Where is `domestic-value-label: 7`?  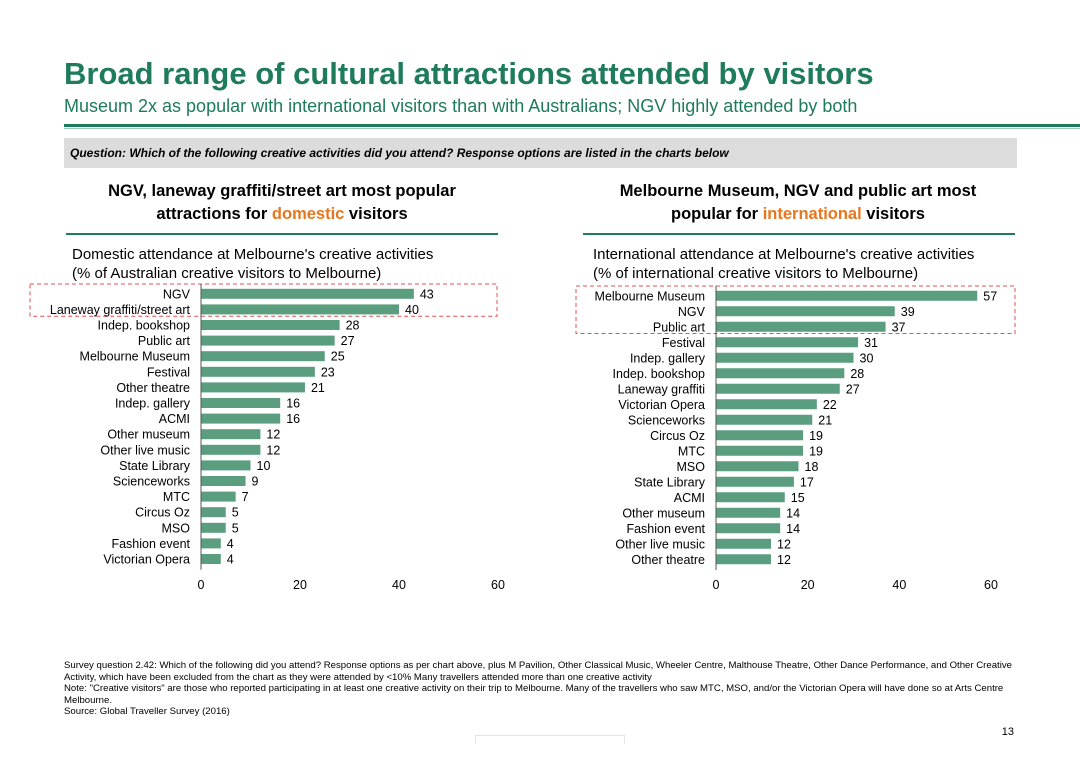
domestic-value-label: 7 is located at coordinates (245, 497).